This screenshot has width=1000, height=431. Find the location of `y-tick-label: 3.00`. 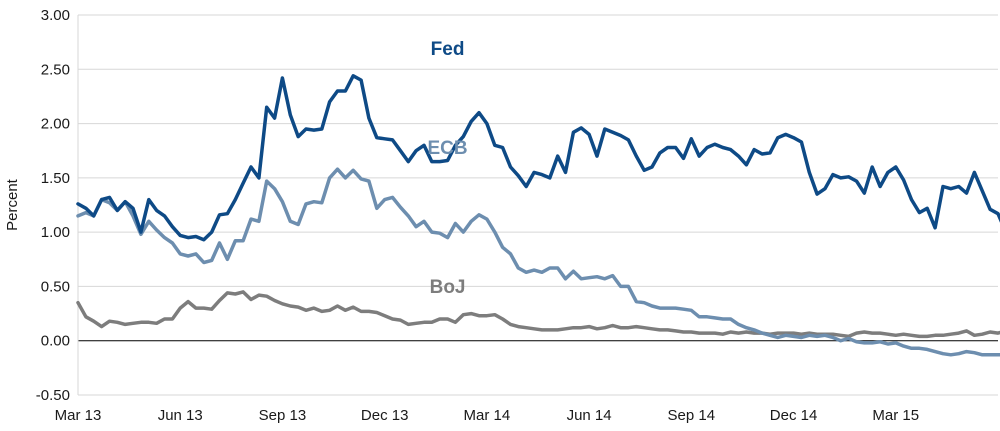

y-tick-label: 3.00 is located at coordinates (55, 15).